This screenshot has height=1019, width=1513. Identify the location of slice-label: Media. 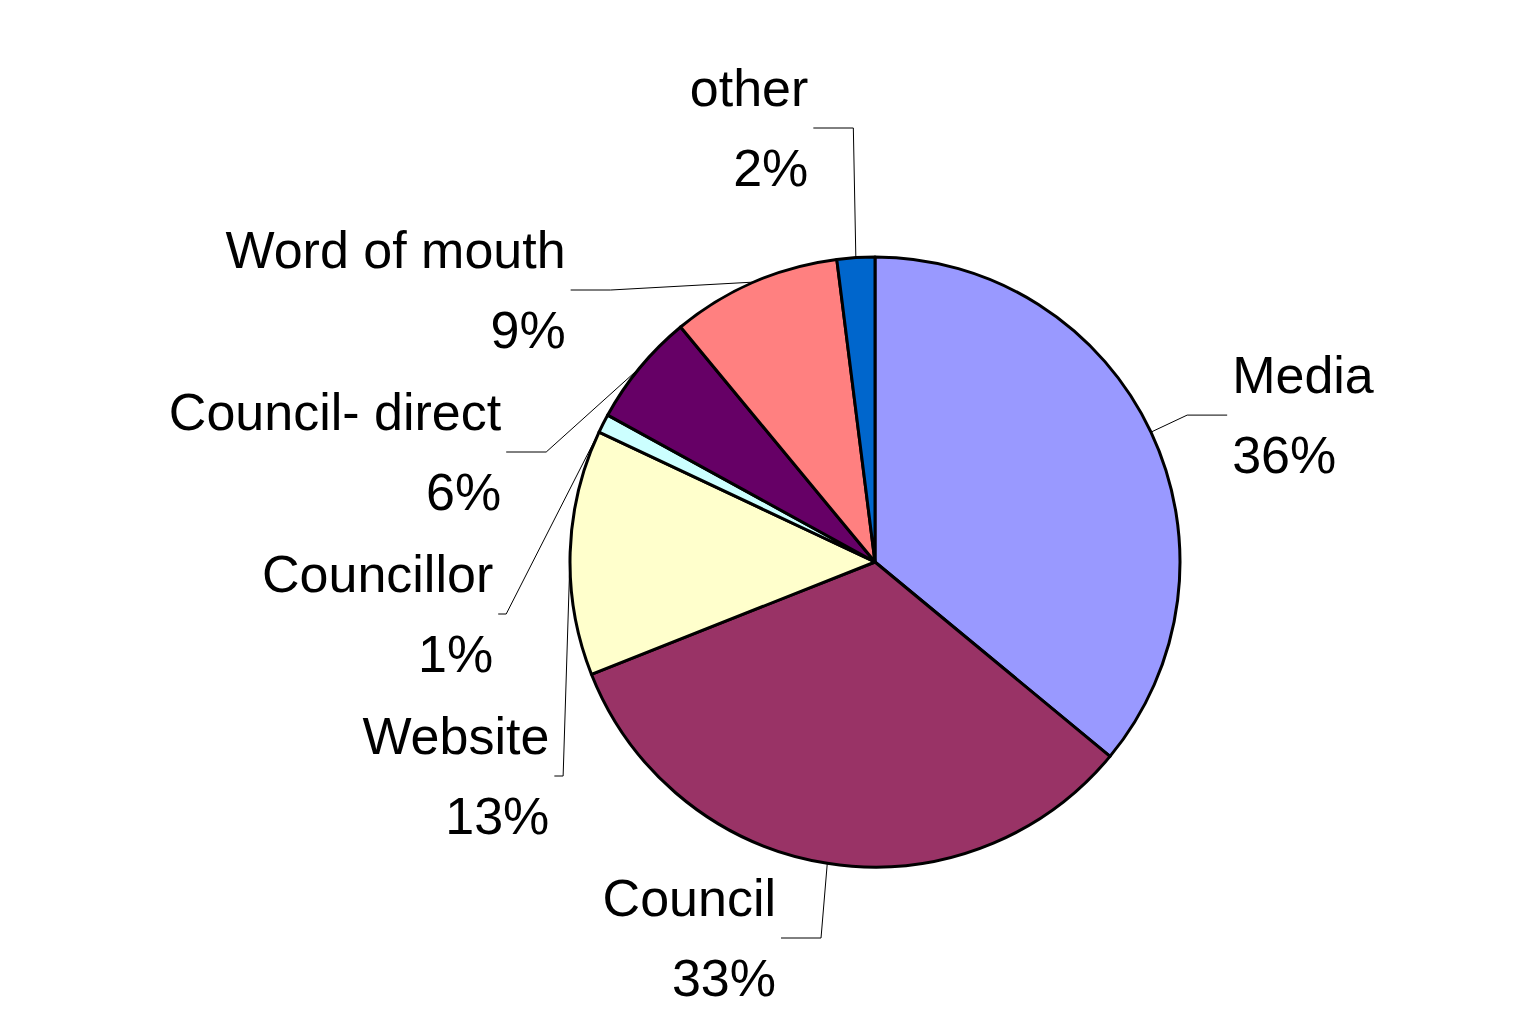
(1303, 375).